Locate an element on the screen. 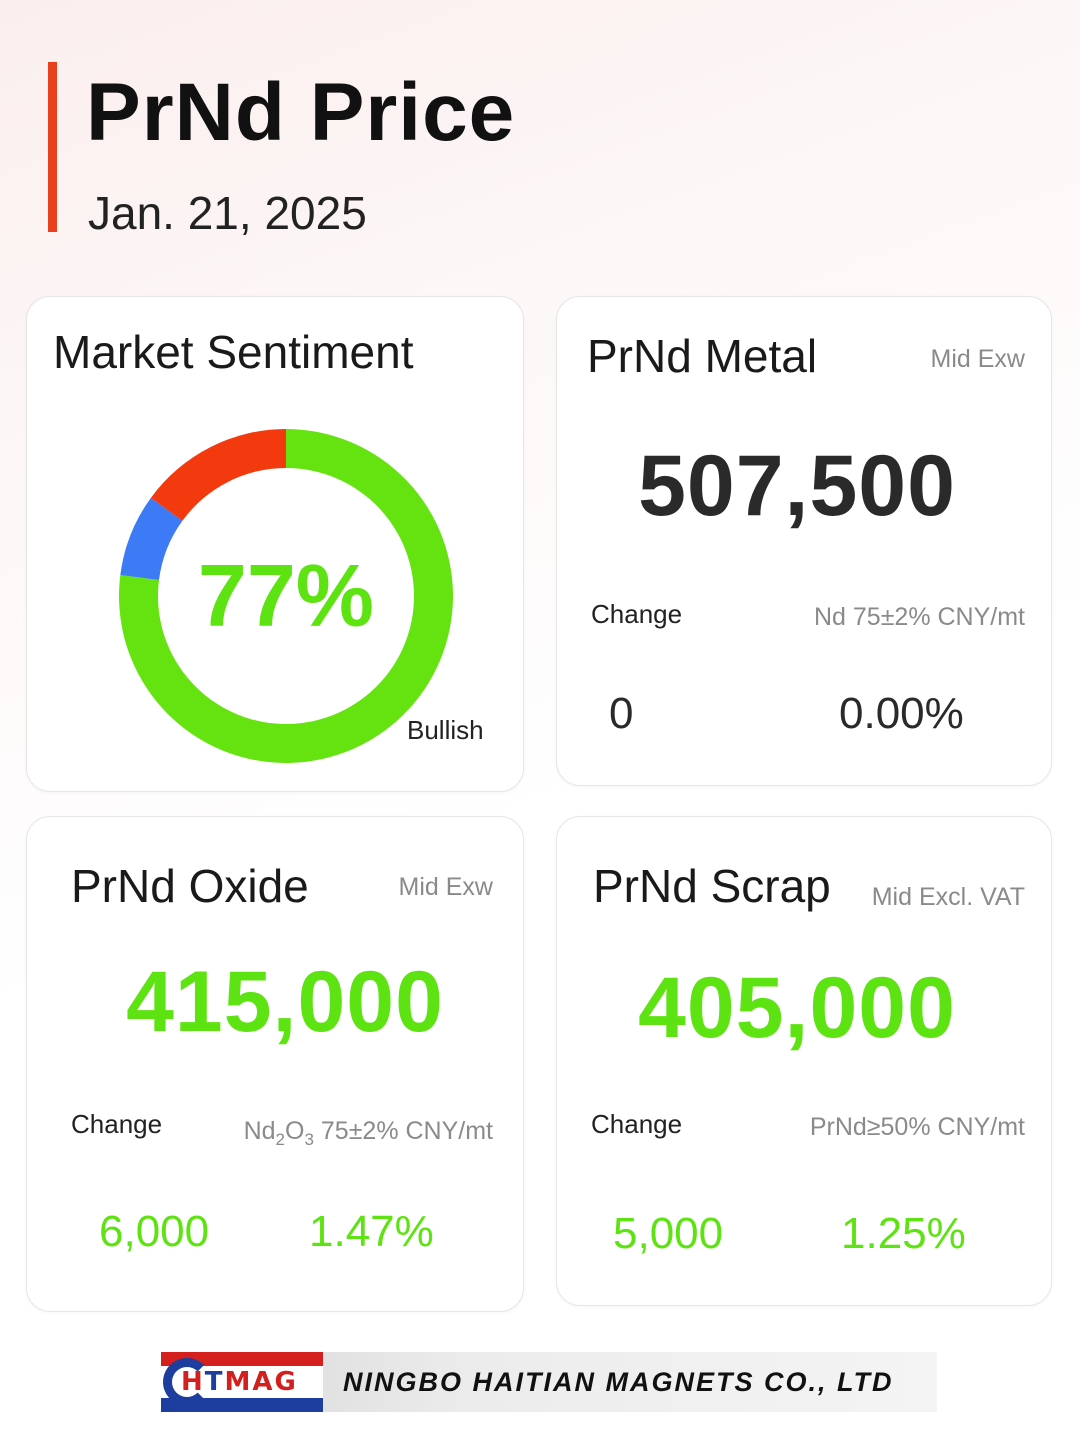 This screenshot has width=1080, height=1444. oxide-title: PrNd Oxide is located at coordinates (190, 886).